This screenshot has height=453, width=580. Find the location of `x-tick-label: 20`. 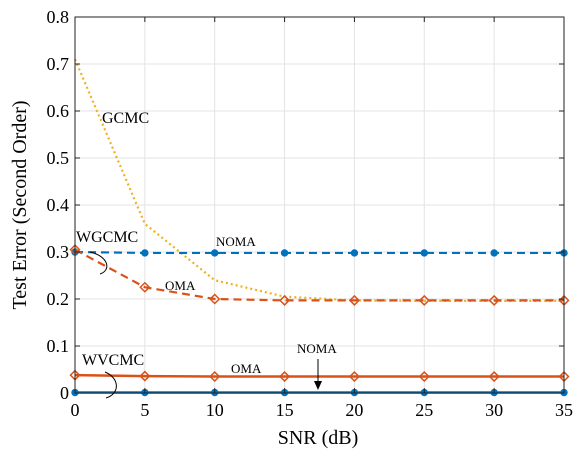

x-tick-label: 20 is located at coordinates (354, 410).